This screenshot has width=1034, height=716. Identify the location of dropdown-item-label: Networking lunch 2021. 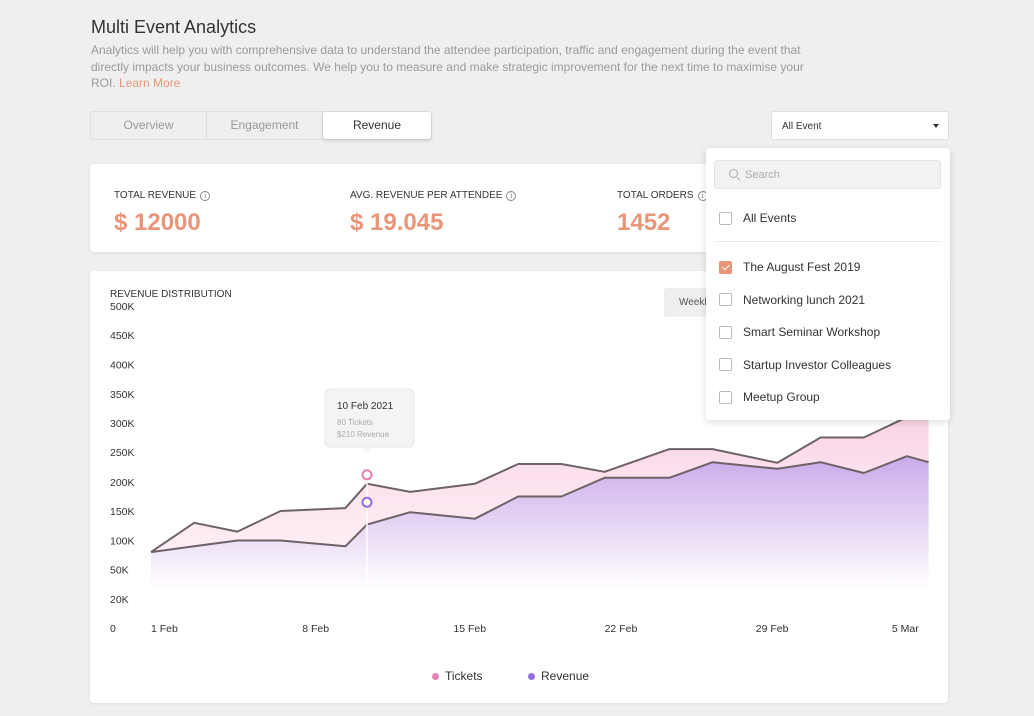
(804, 299).